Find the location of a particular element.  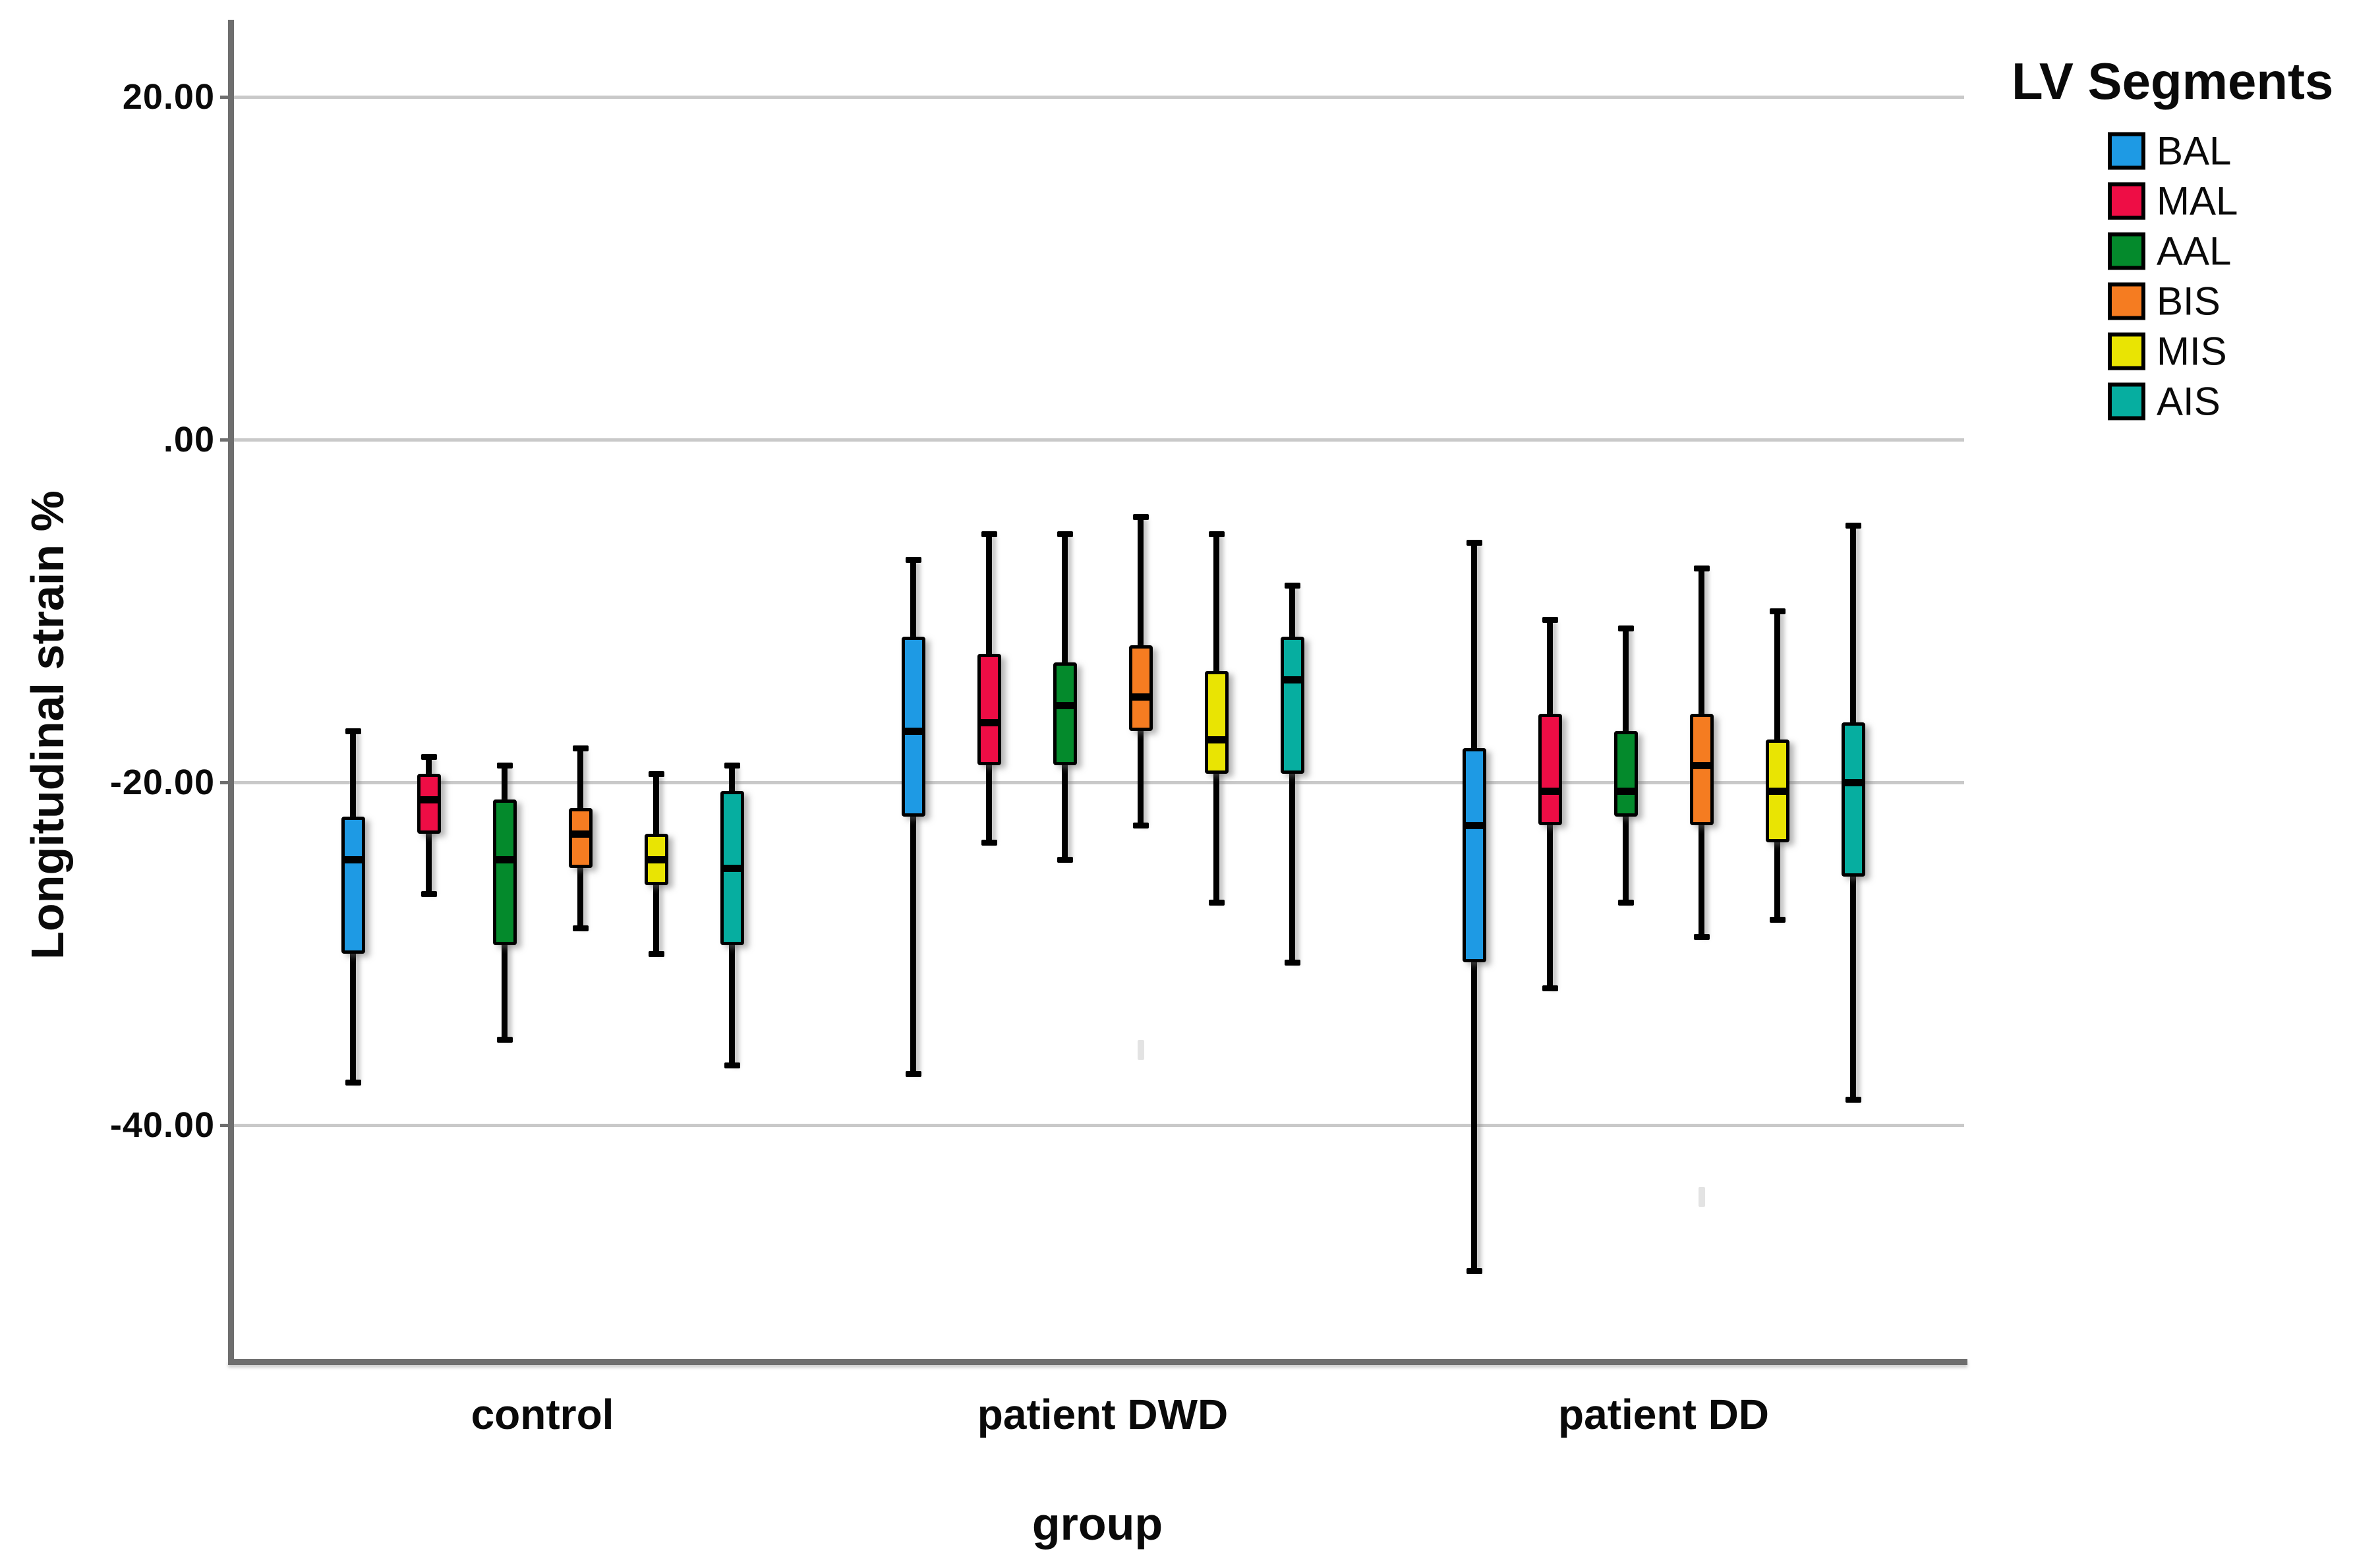

y-axis-line is located at coordinates (231, 692).